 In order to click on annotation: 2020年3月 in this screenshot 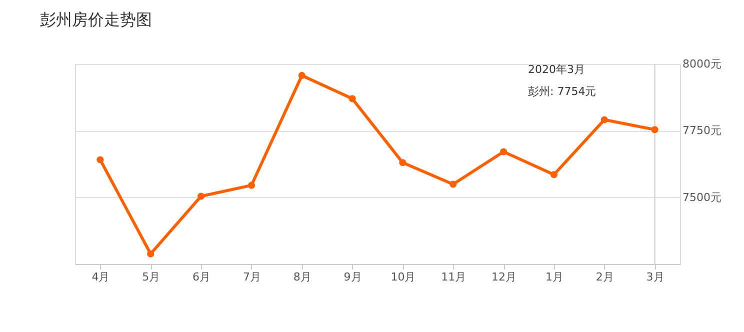, I will do `click(556, 69)`.